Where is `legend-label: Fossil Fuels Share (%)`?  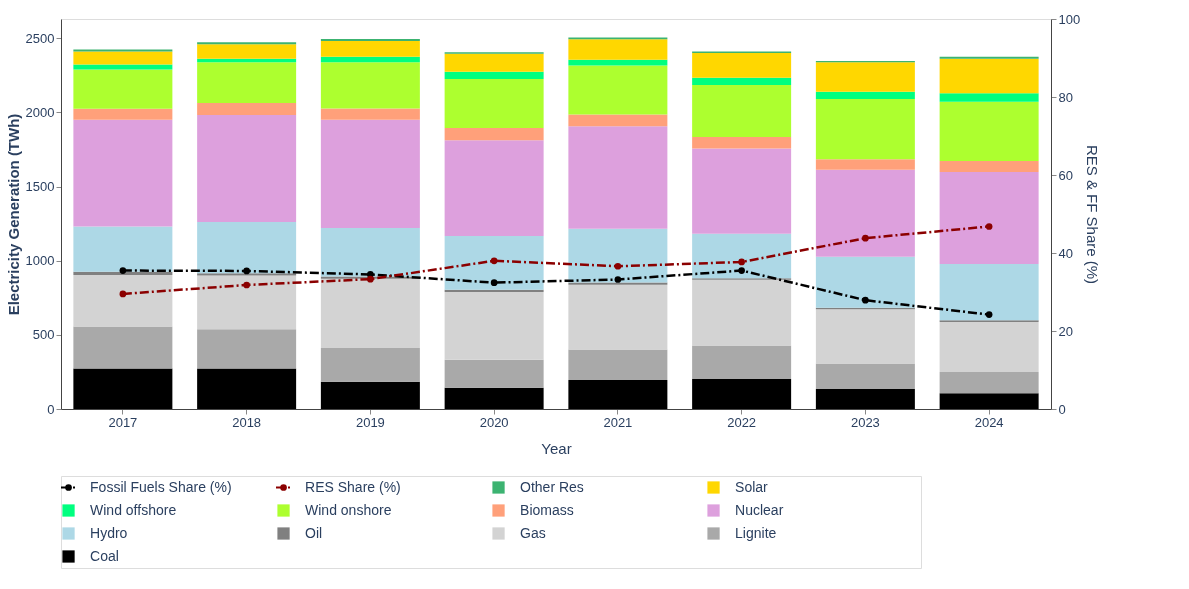 legend-label: Fossil Fuels Share (%) is located at coordinates (161, 486).